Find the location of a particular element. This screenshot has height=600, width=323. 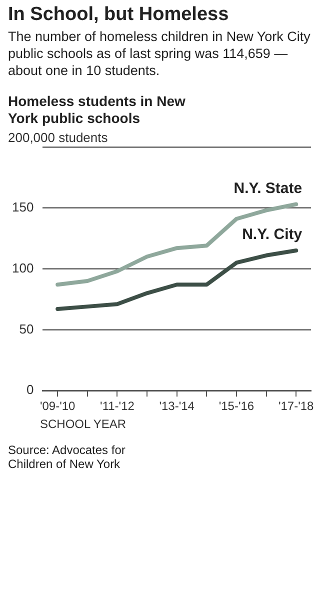

x-axis-title: SCHOOL YEAR is located at coordinates (84, 424).